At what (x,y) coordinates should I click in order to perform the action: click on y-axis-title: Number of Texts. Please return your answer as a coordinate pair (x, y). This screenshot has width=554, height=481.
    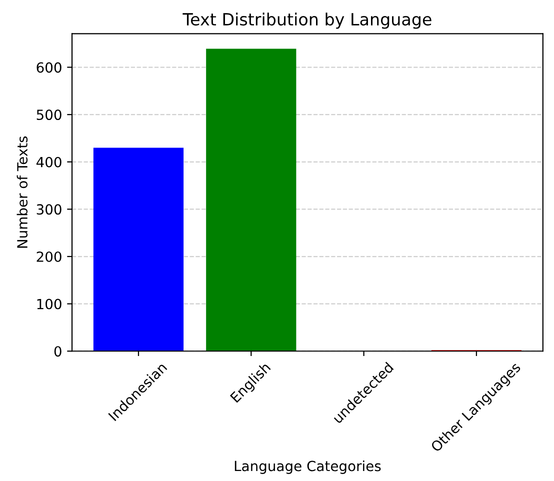
    Looking at the image, I should click on (22, 192).